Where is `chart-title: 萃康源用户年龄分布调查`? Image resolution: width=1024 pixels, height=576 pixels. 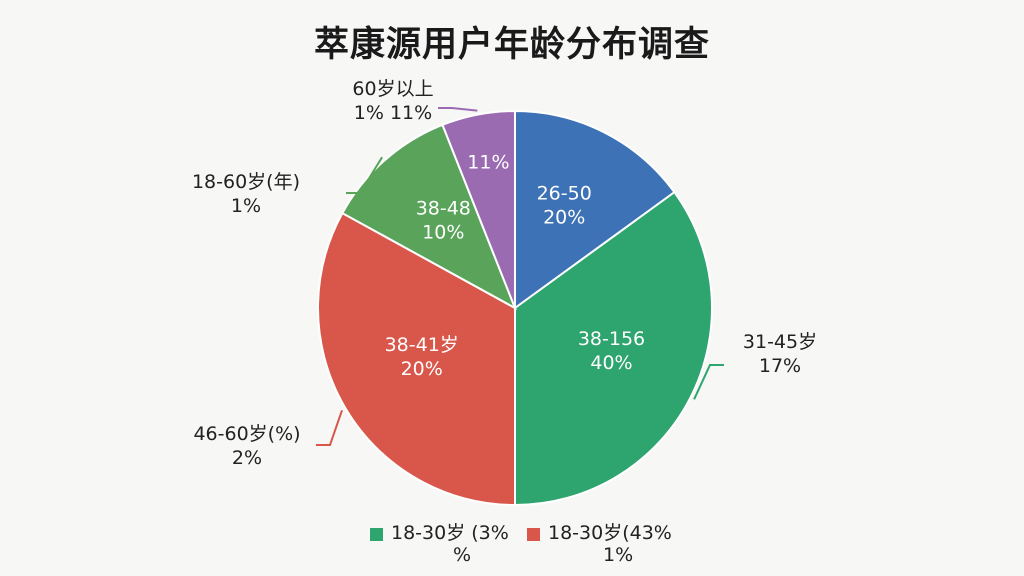 chart-title: 萃康源用户年龄分布调查 is located at coordinates (511, 45).